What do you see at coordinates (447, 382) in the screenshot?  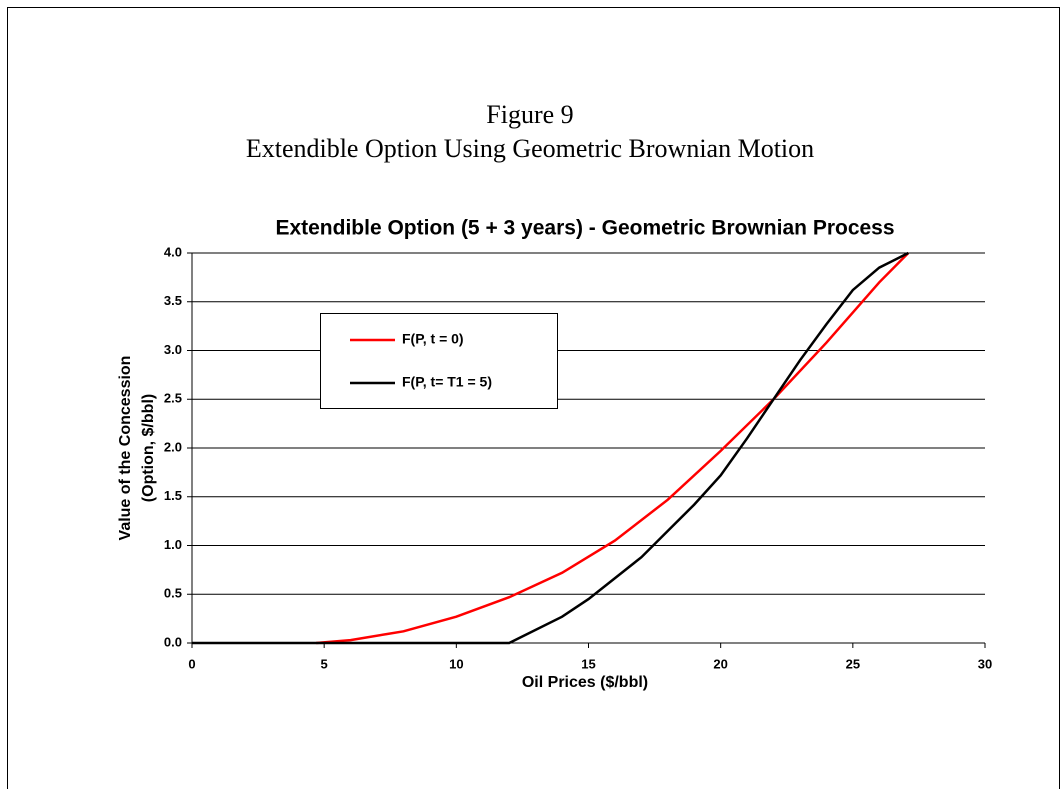 I see `legend-label: F(P, t= T1 = 5)` at bounding box center [447, 382].